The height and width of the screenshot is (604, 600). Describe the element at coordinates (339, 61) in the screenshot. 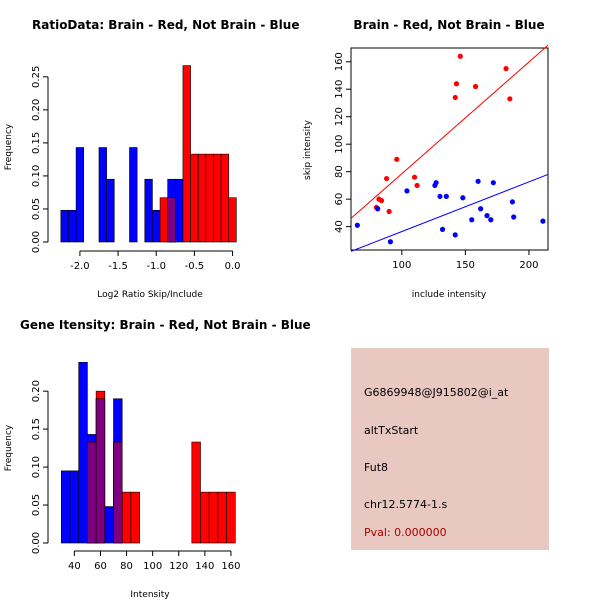

I see `y-tick-label: 160` at that location.